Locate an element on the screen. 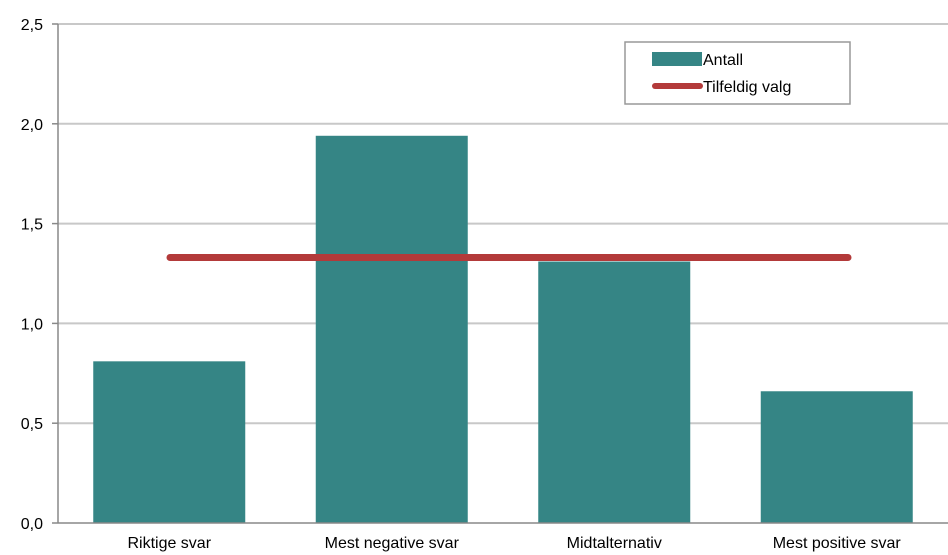 This screenshot has height=555, width=948. y-tick-label: 2,5 is located at coordinates (32, 25).